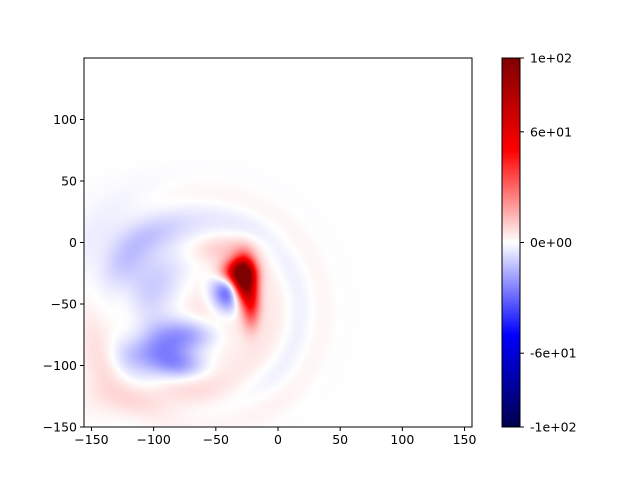 The height and width of the screenshot is (480, 640). I want to click on x-axis: −150 −100 −50 0 50 100 150, so click(275, 437).